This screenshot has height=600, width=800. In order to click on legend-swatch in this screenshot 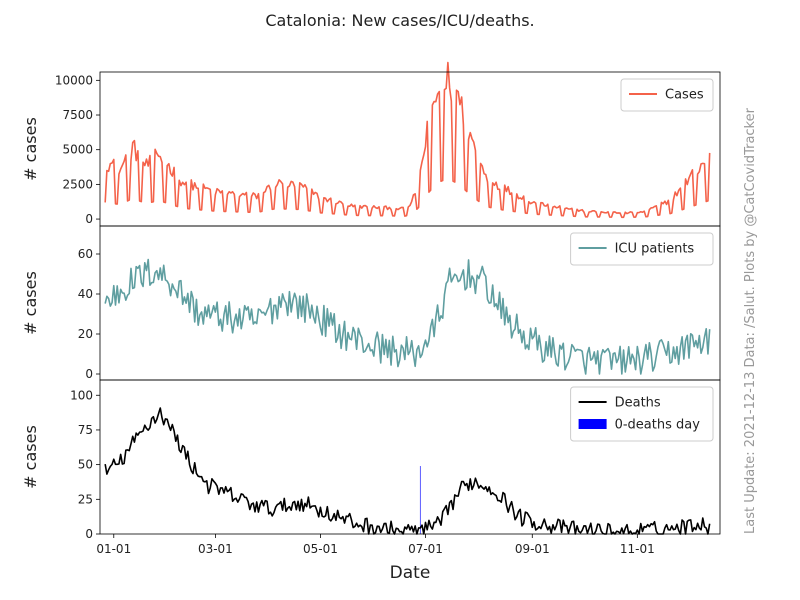, I will do `click(592, 424)`.